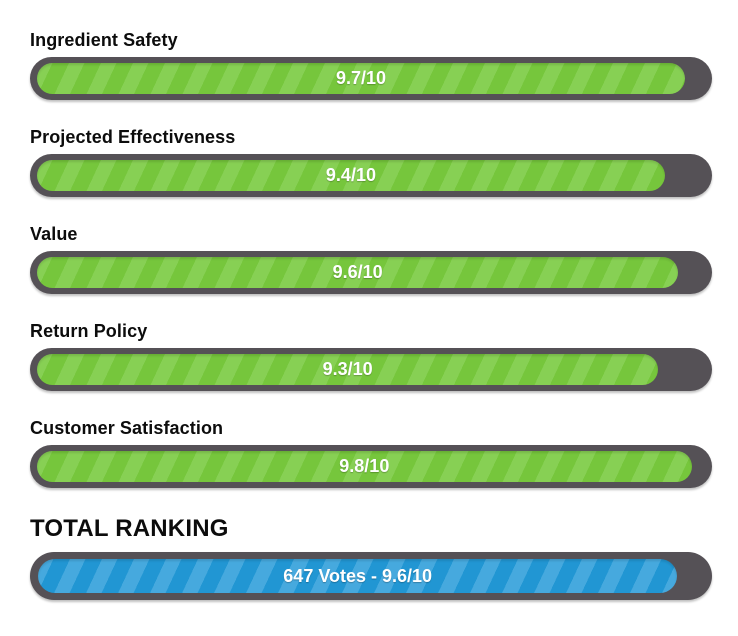  I want to click on rating-score-text: 9.4/10, so click(350, 175).